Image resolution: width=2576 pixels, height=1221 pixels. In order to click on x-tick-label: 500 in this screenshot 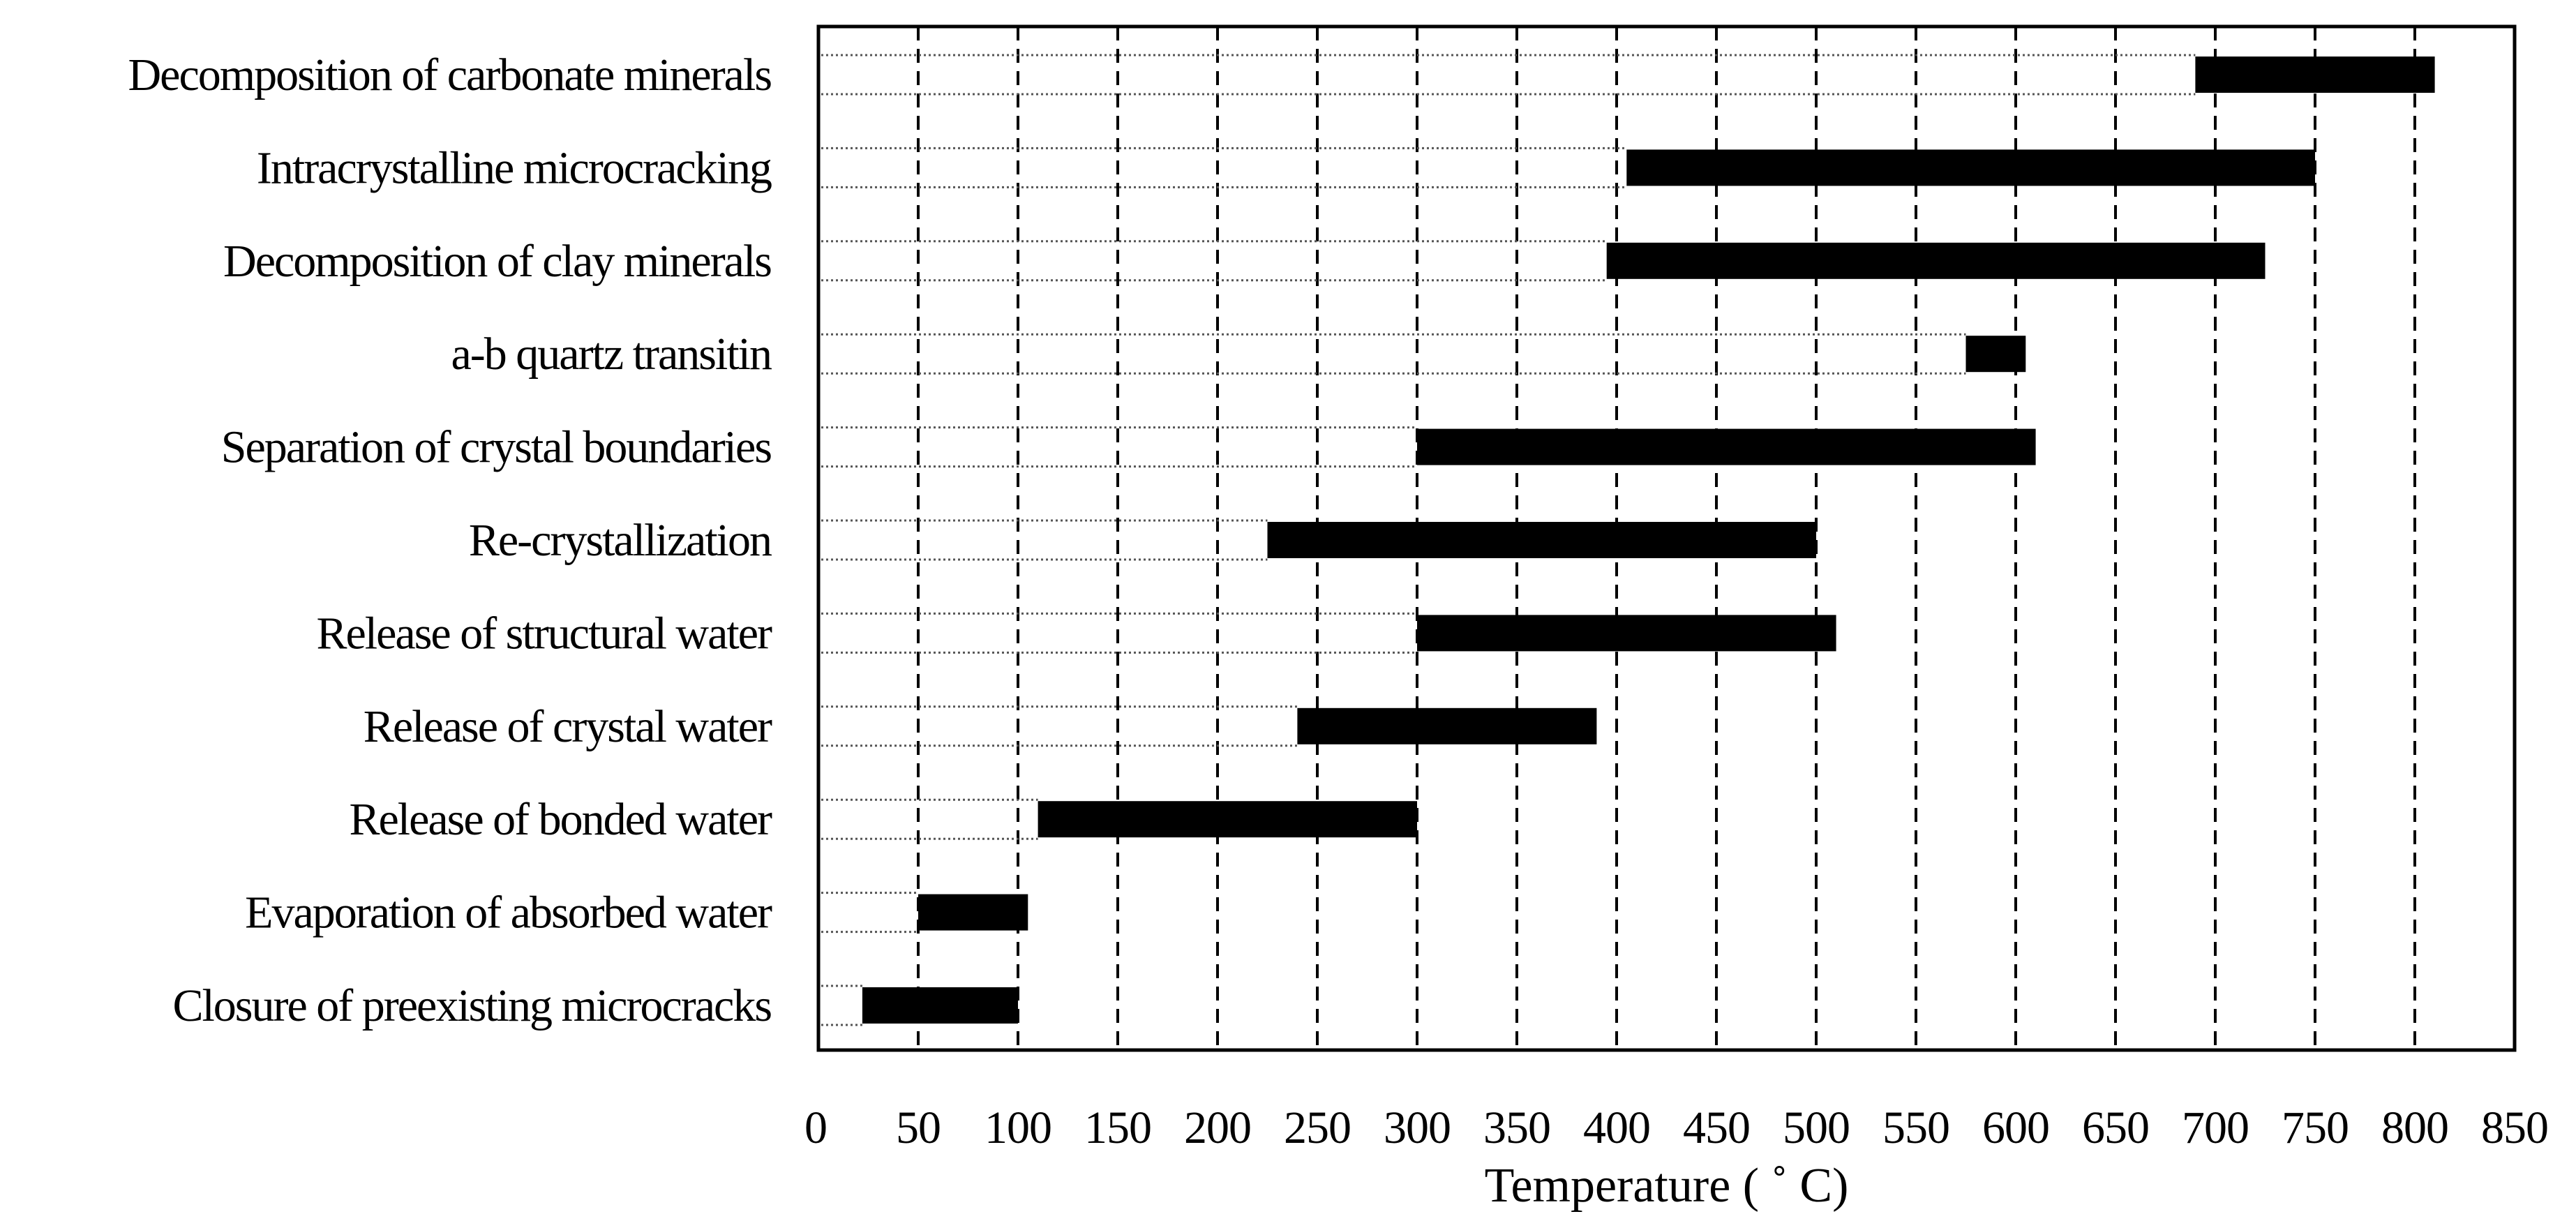, I will do `click(1816, 1127)`.